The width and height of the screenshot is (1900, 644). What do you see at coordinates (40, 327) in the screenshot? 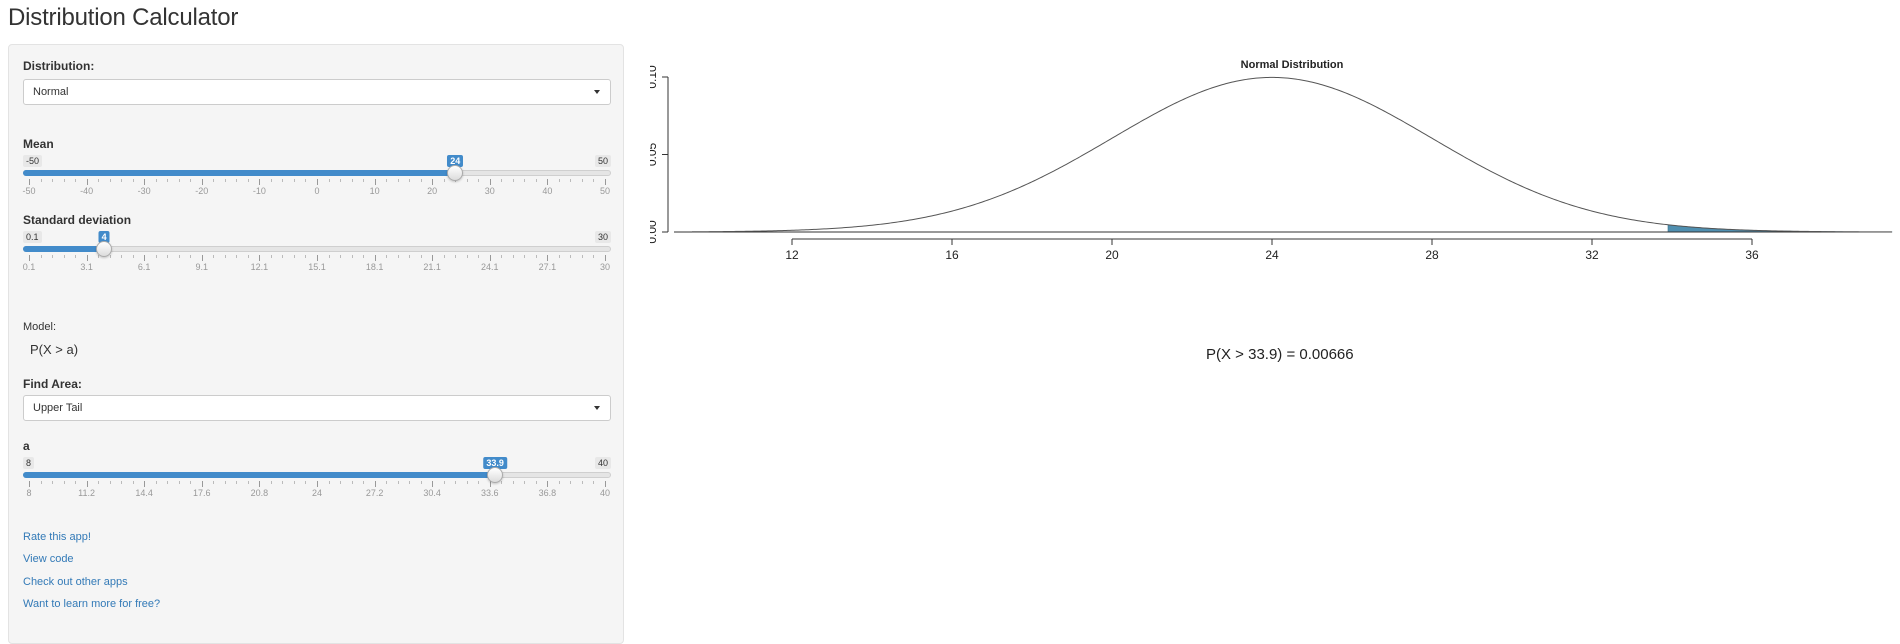
I see `model-label: Model:` at bounding box center [40, 327].